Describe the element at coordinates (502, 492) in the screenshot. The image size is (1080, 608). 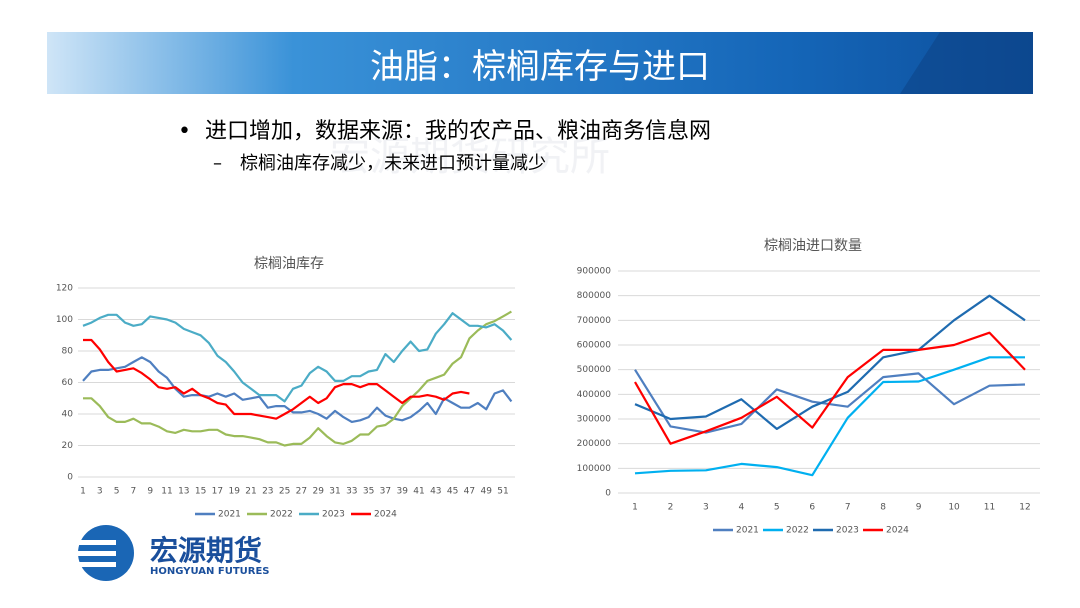
I see `x-tick-label: 51` at that location.